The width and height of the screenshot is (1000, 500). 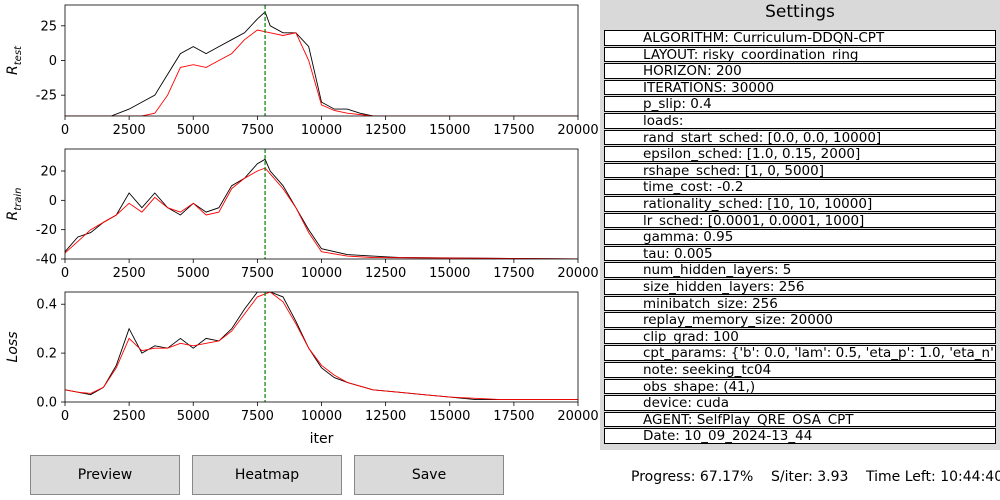 What do you see at coordinates (800, 12) in the screenshot?
I see `settings-title: Settings` at bounding box center [800, 12].